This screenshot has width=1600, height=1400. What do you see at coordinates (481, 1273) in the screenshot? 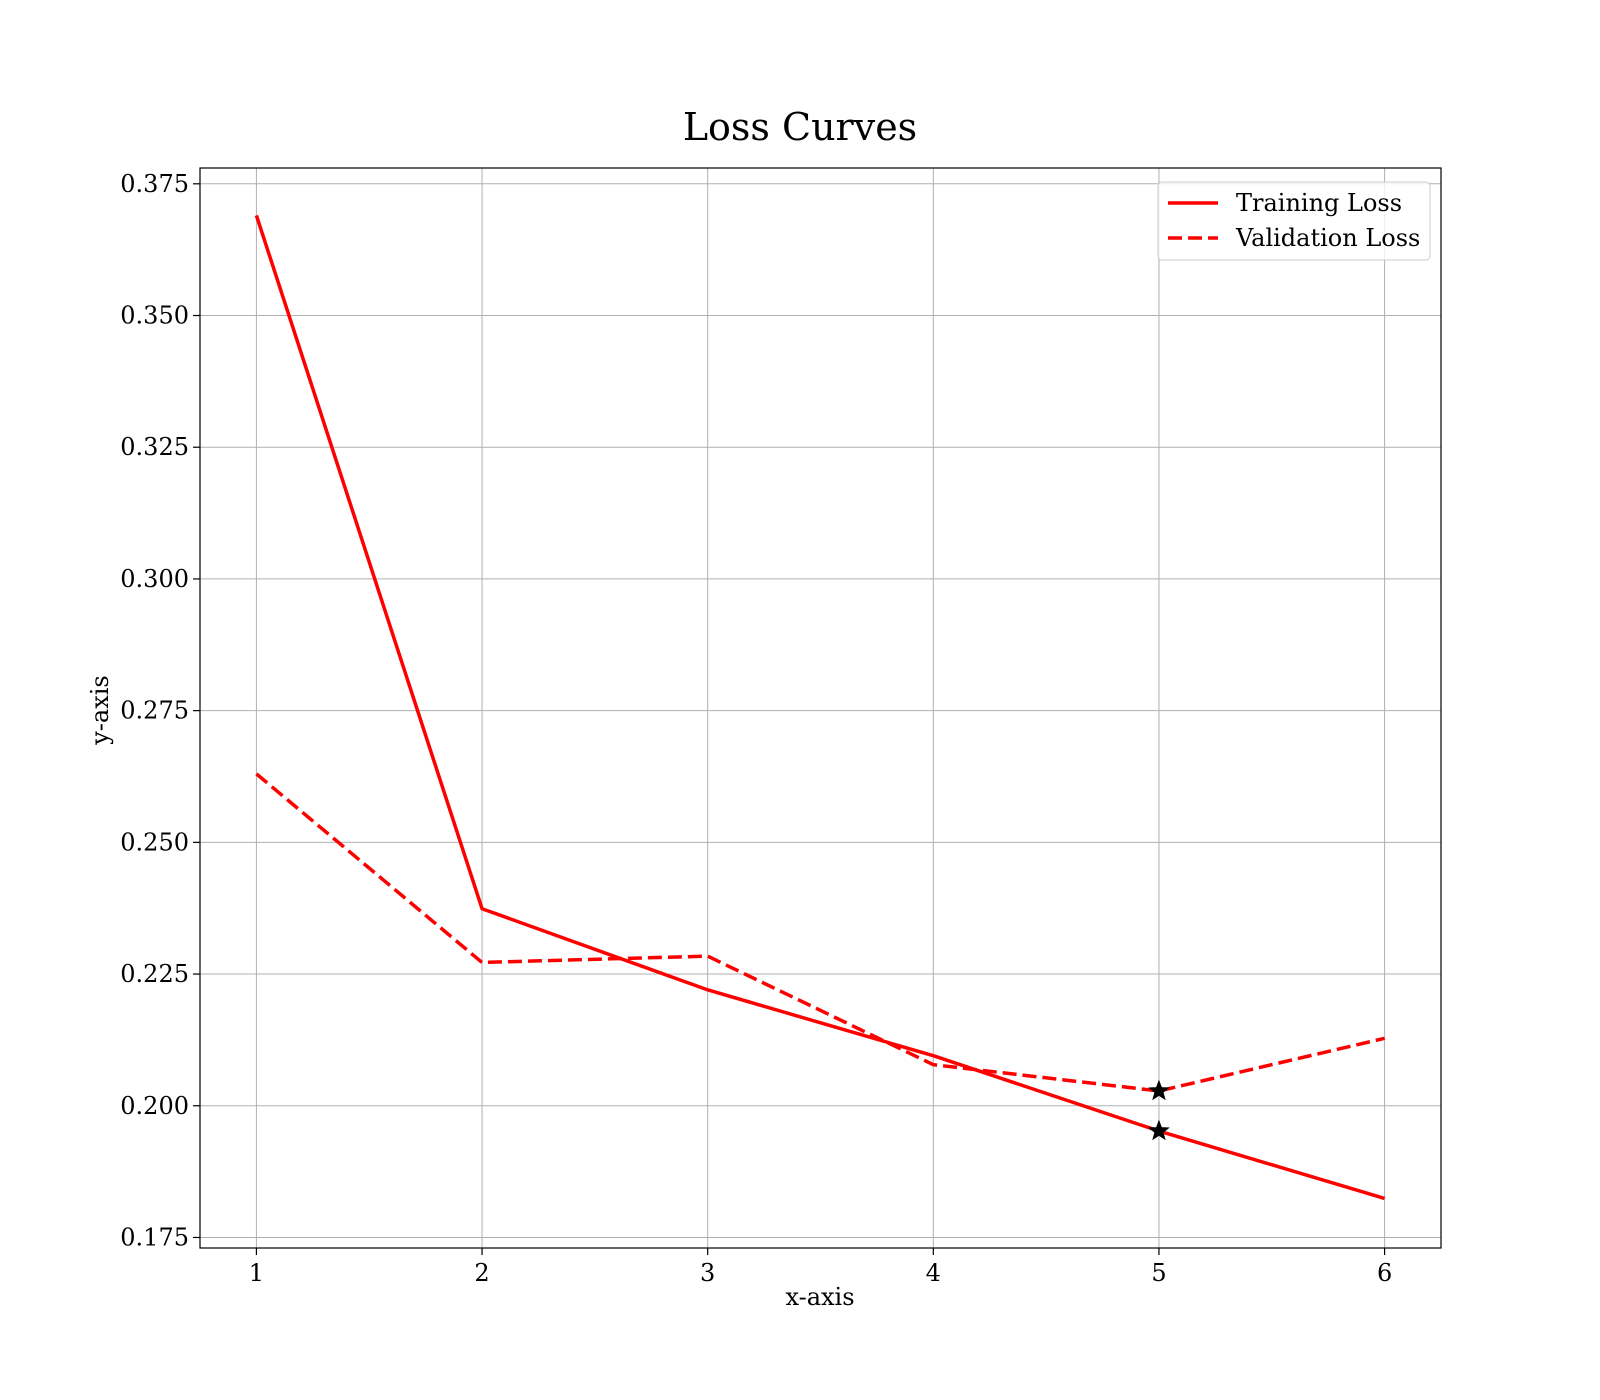
I see `x-tick-label: 2` at bounding box center [481, 1273].